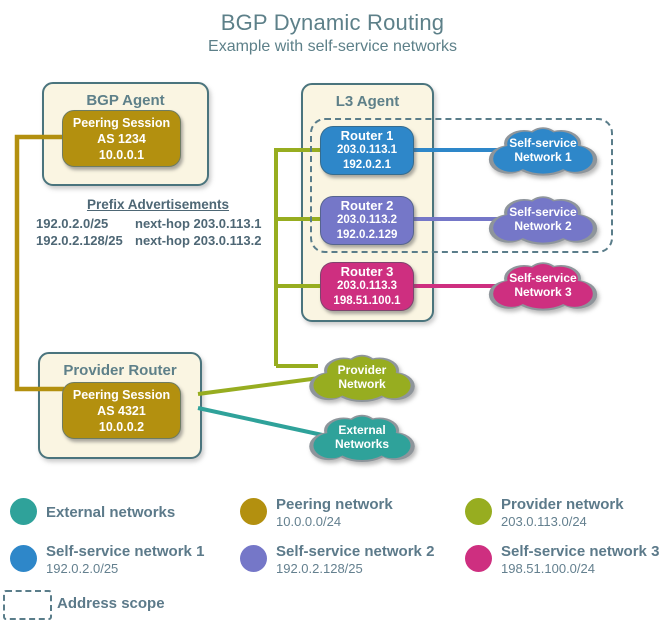 The width and height of the screenshot is (665, 624). What do you see at coordinates (121, 154) in the screenshot?
I see `peering-session-ip: 10.0.0.1` at bounding box center [121, 154].